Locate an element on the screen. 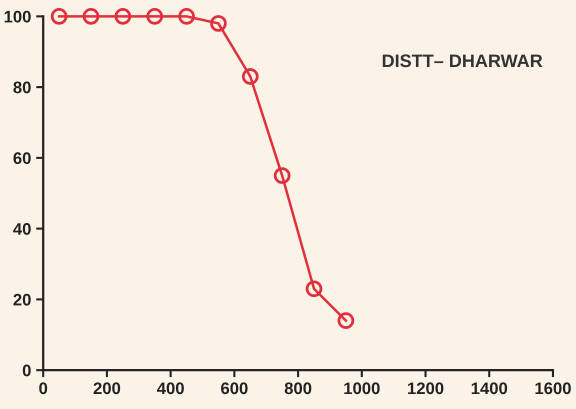 The image size is (576, 409). x-tick-label: 1400 is located at coordinates (490, 388).